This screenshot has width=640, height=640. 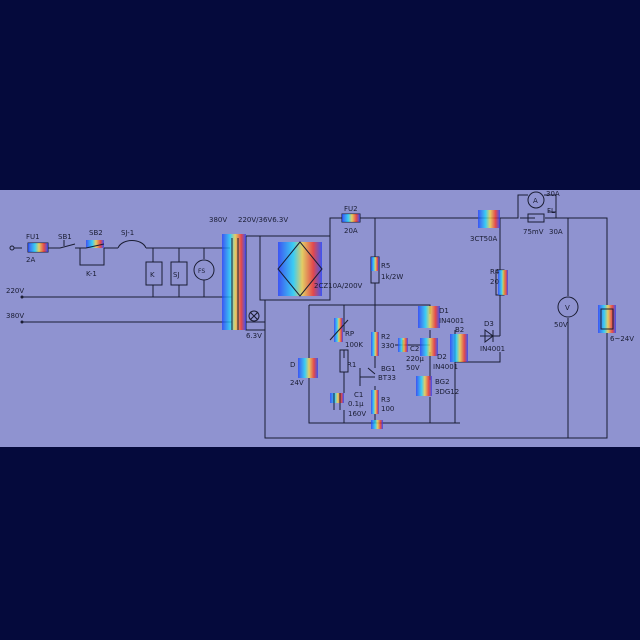 I want to click on diode-d1, so click(x=429, y=317).